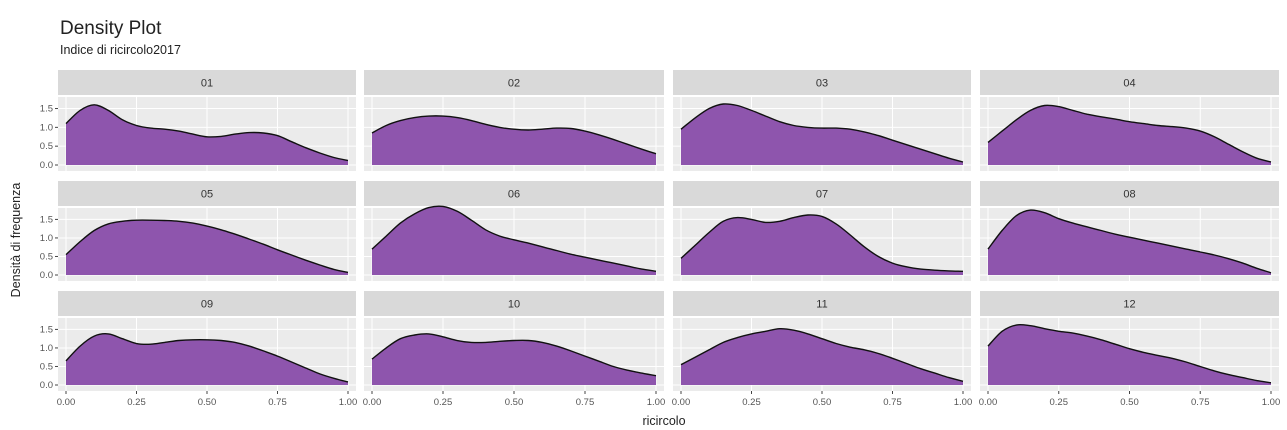 This screenshot has width=1287, height=430. I want to click on facet-strip-label: 03, so click(822, 84).